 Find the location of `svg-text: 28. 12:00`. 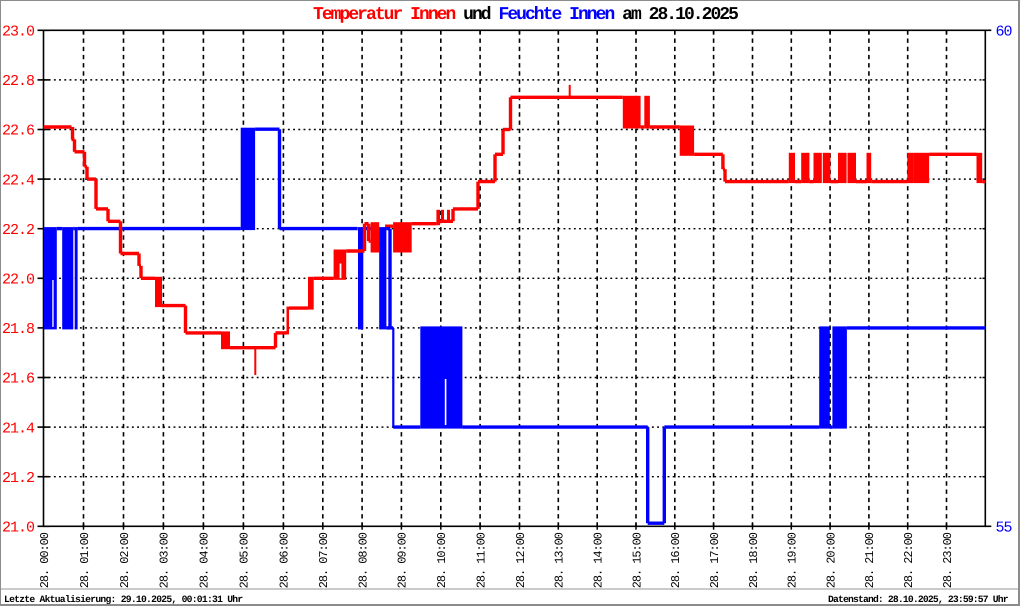

svg-text: 28. 12:00 is located at coordinates (521, 560).